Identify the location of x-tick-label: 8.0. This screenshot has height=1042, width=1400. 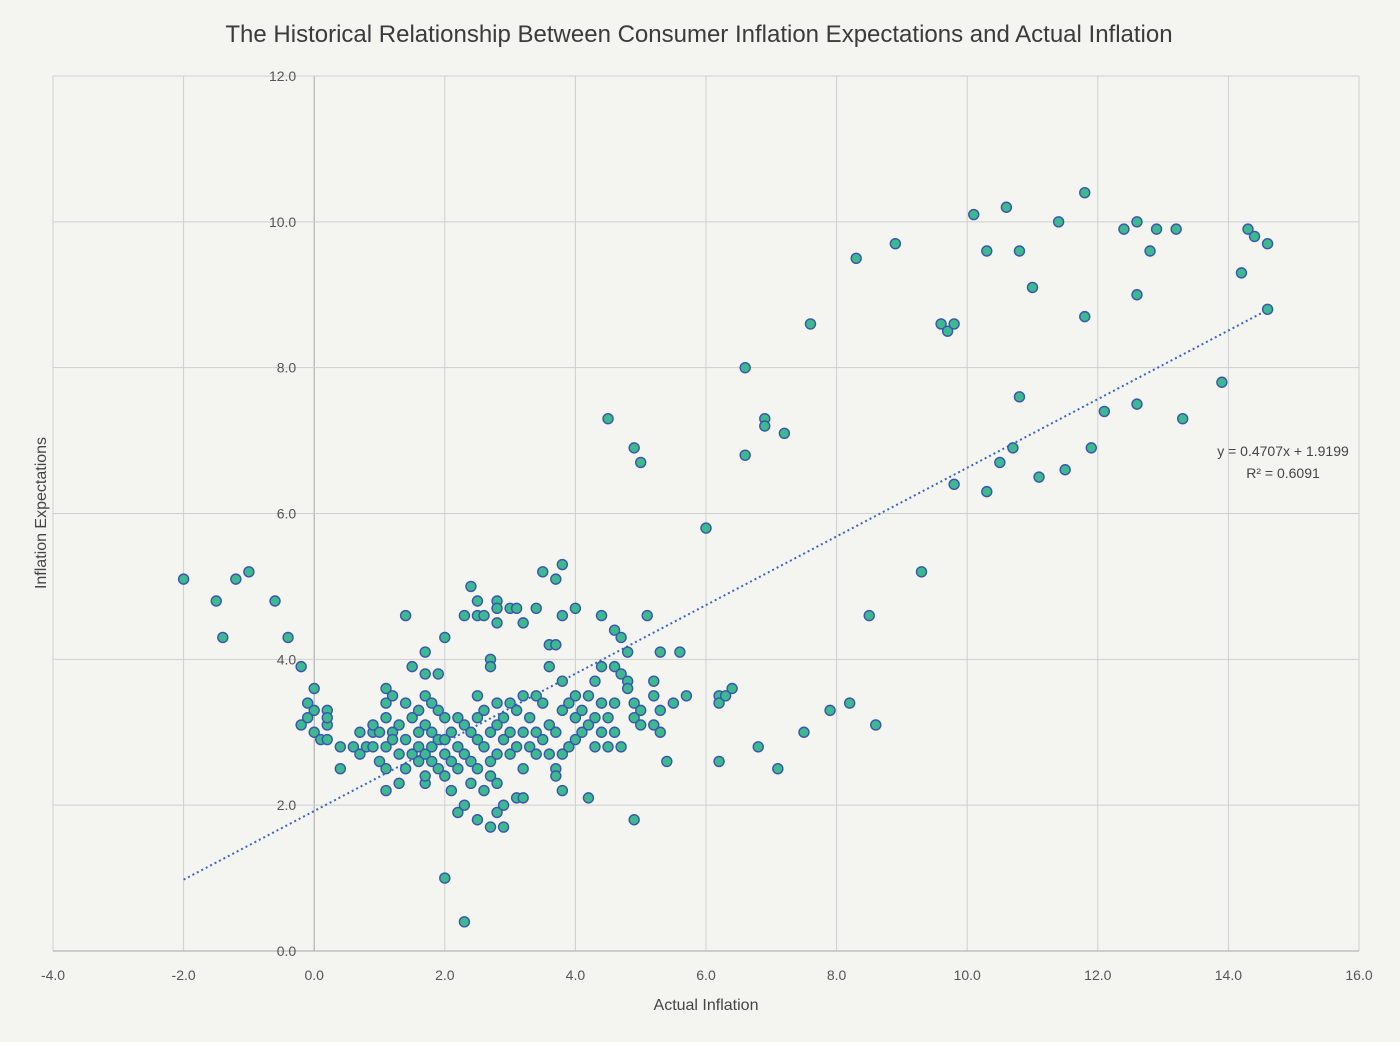
(837, 975).